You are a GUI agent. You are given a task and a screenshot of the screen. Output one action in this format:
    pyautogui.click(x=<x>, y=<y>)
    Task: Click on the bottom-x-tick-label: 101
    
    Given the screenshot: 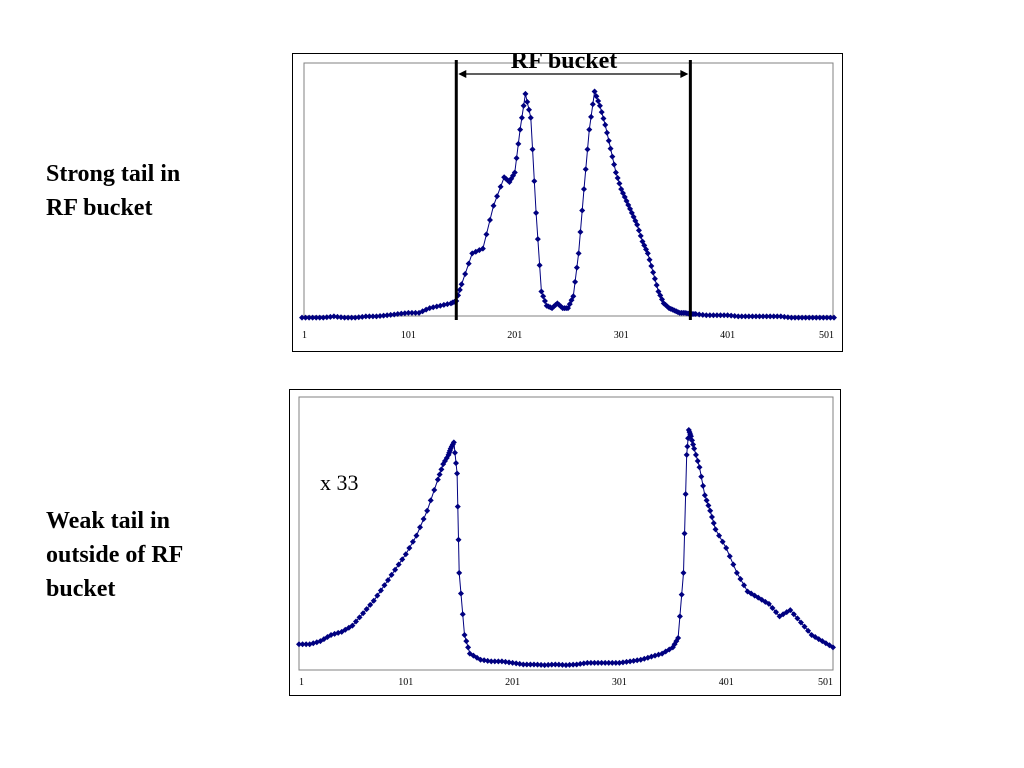 What is the action you would take?
    pyautogui.click(x=405, y=682)
    